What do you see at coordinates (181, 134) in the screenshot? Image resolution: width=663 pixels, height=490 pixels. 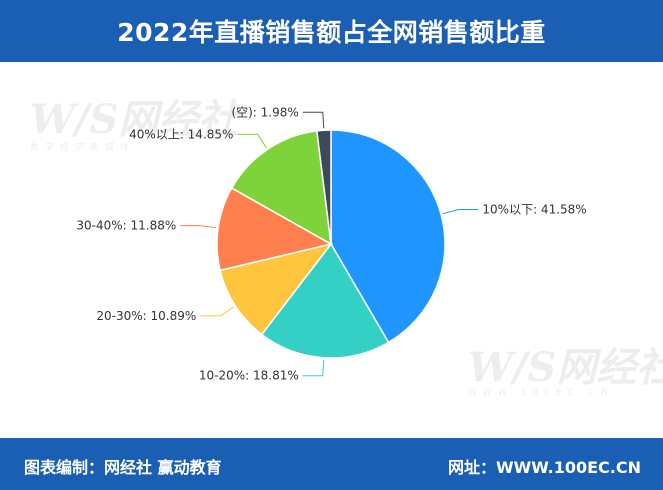 I see `slice-label-40pct: 40%以上: 14.85%` at bounding box center [181, 134].